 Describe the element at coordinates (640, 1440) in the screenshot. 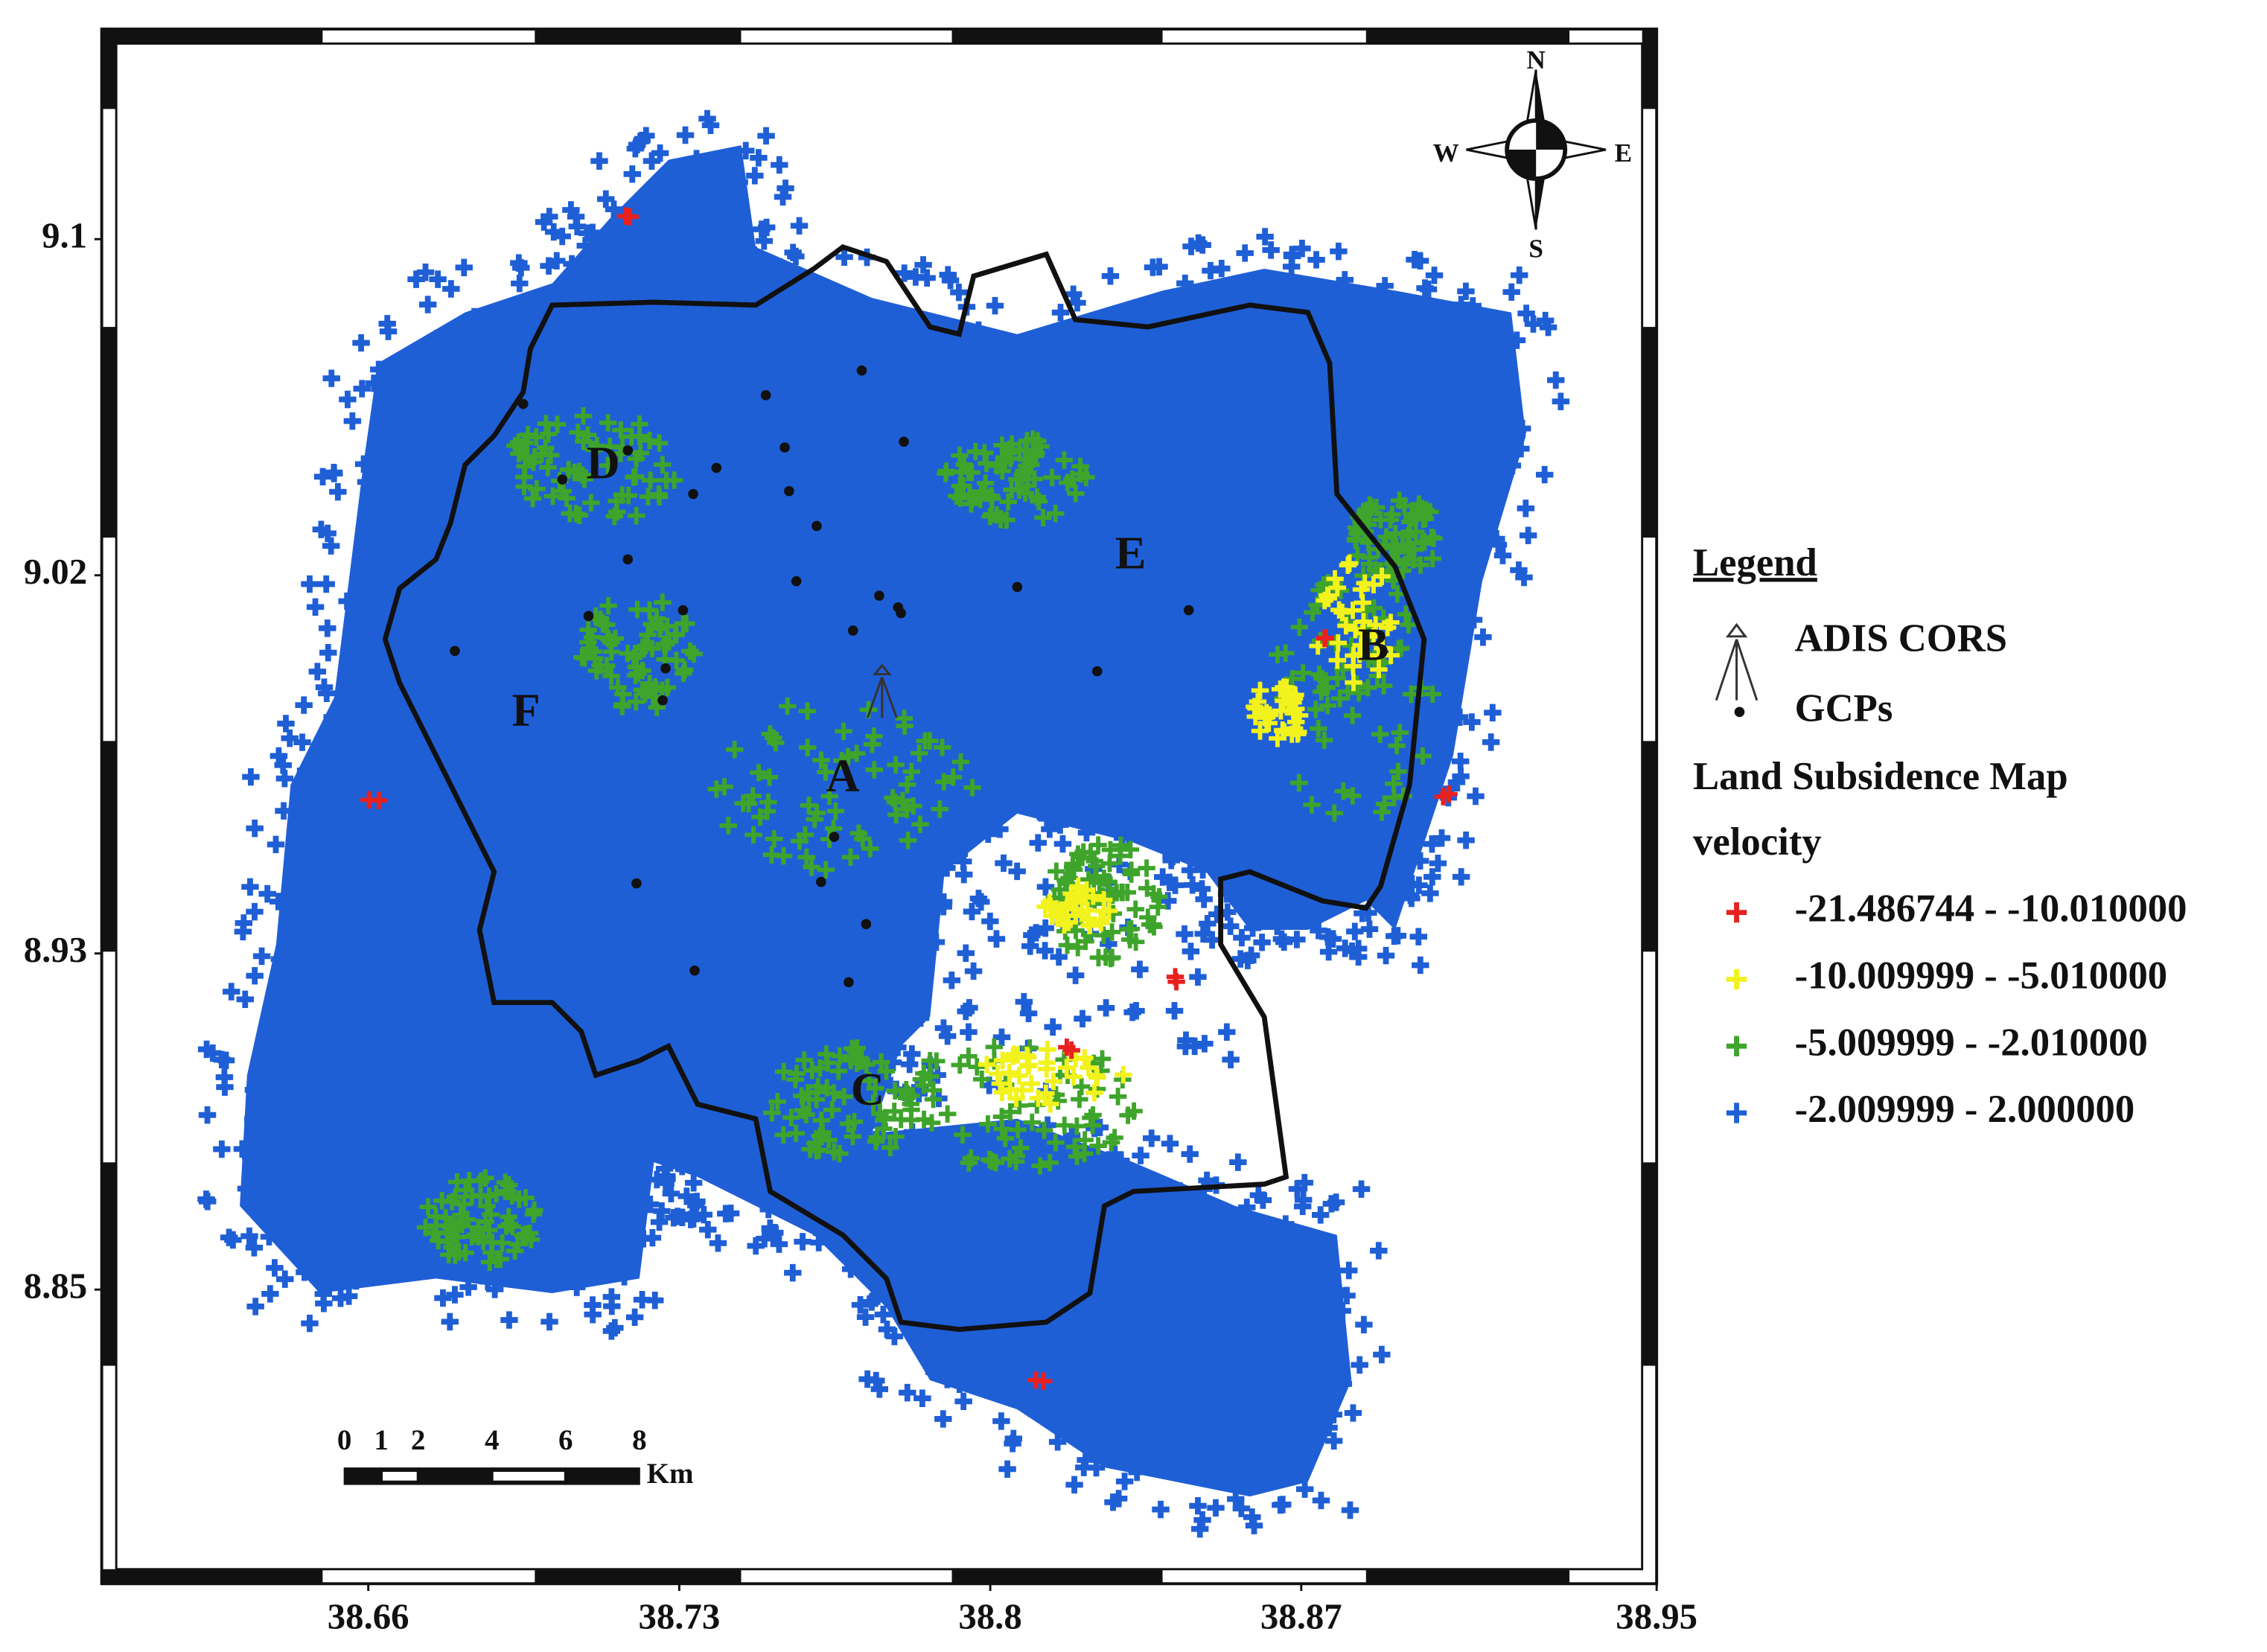

I see `scale-bar-label: 8` at that location.